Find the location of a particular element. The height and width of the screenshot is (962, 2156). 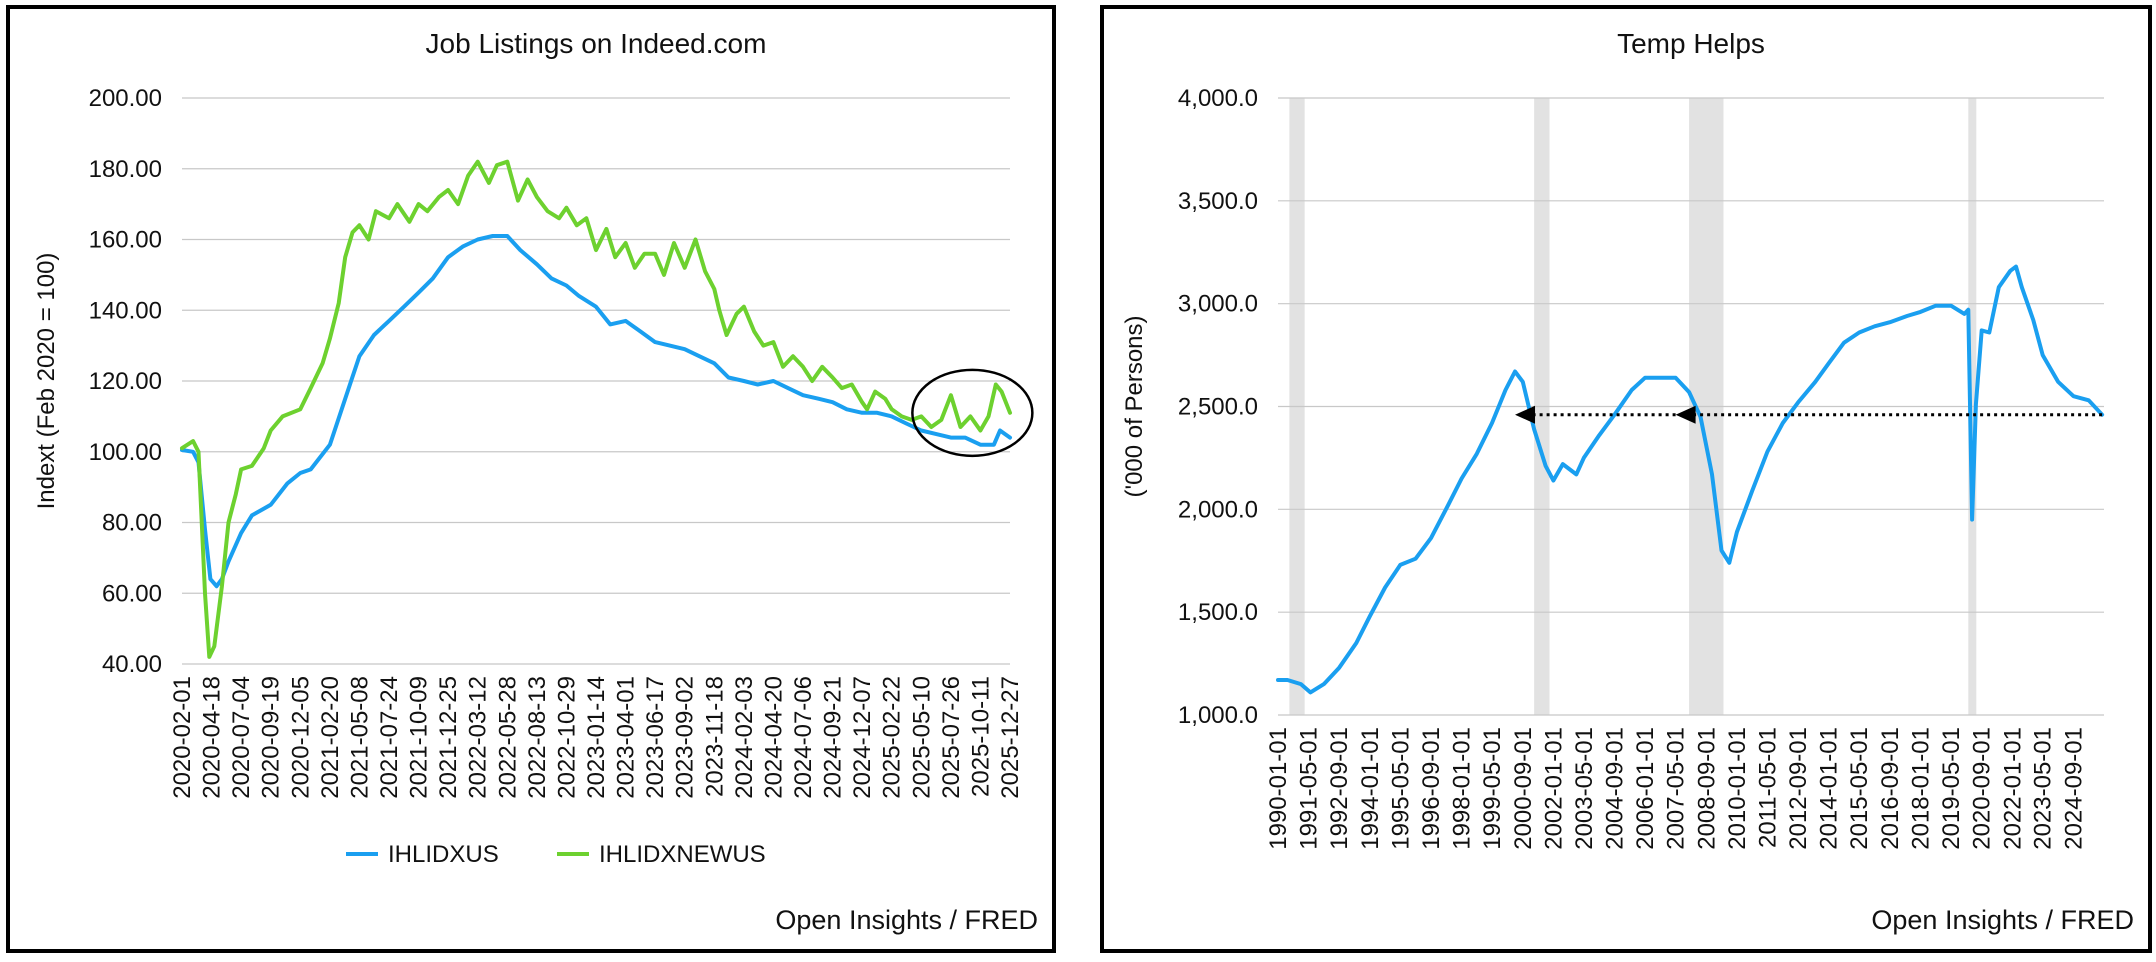

x-tick-label: 2020-09-01 is located at coordinates (1982, 788).